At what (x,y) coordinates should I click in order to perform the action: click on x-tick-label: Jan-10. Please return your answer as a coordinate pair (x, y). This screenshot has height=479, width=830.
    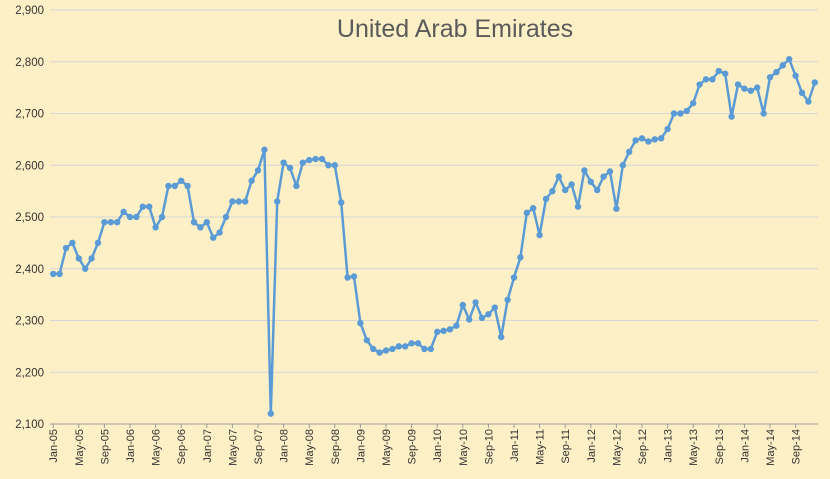
    Looking at the image, I should click on (438, 446).